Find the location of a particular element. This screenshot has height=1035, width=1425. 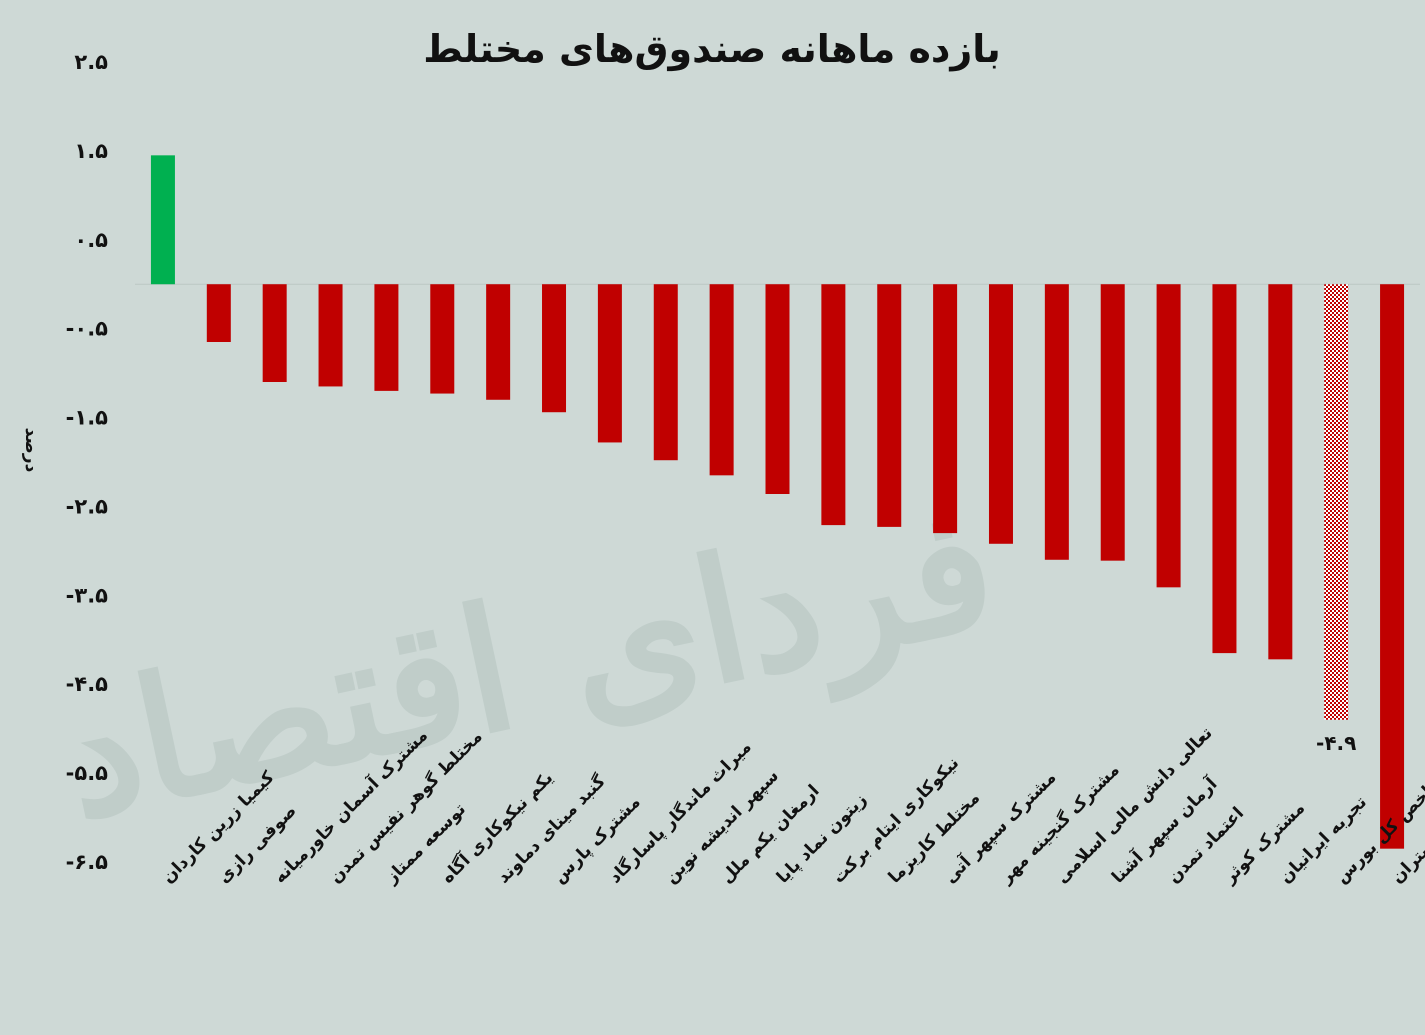

y-tick-label: -۶.۵ is located at coordinates (87, 862).